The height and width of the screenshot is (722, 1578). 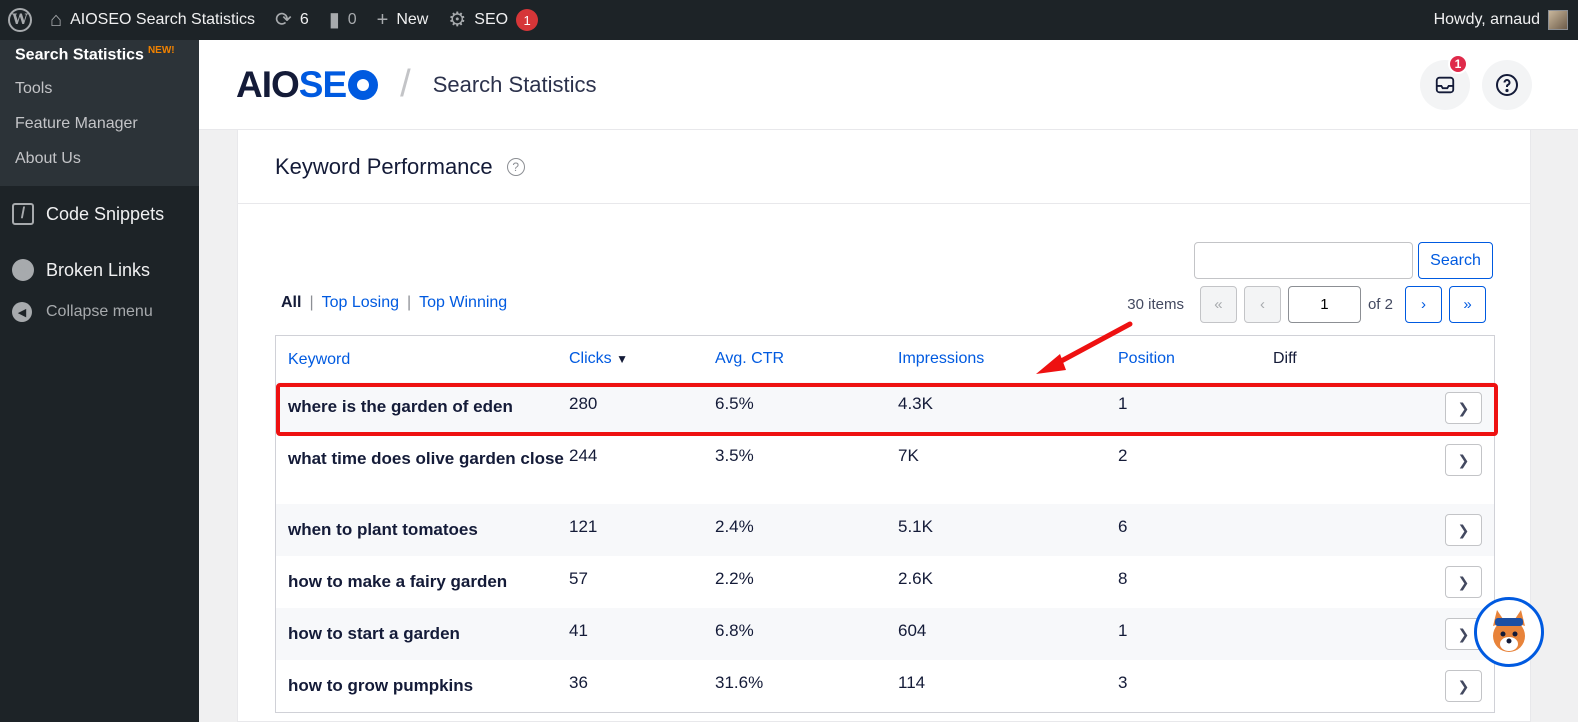 I want to click on dog-mascot-icon, so click(x=1509, y=631).